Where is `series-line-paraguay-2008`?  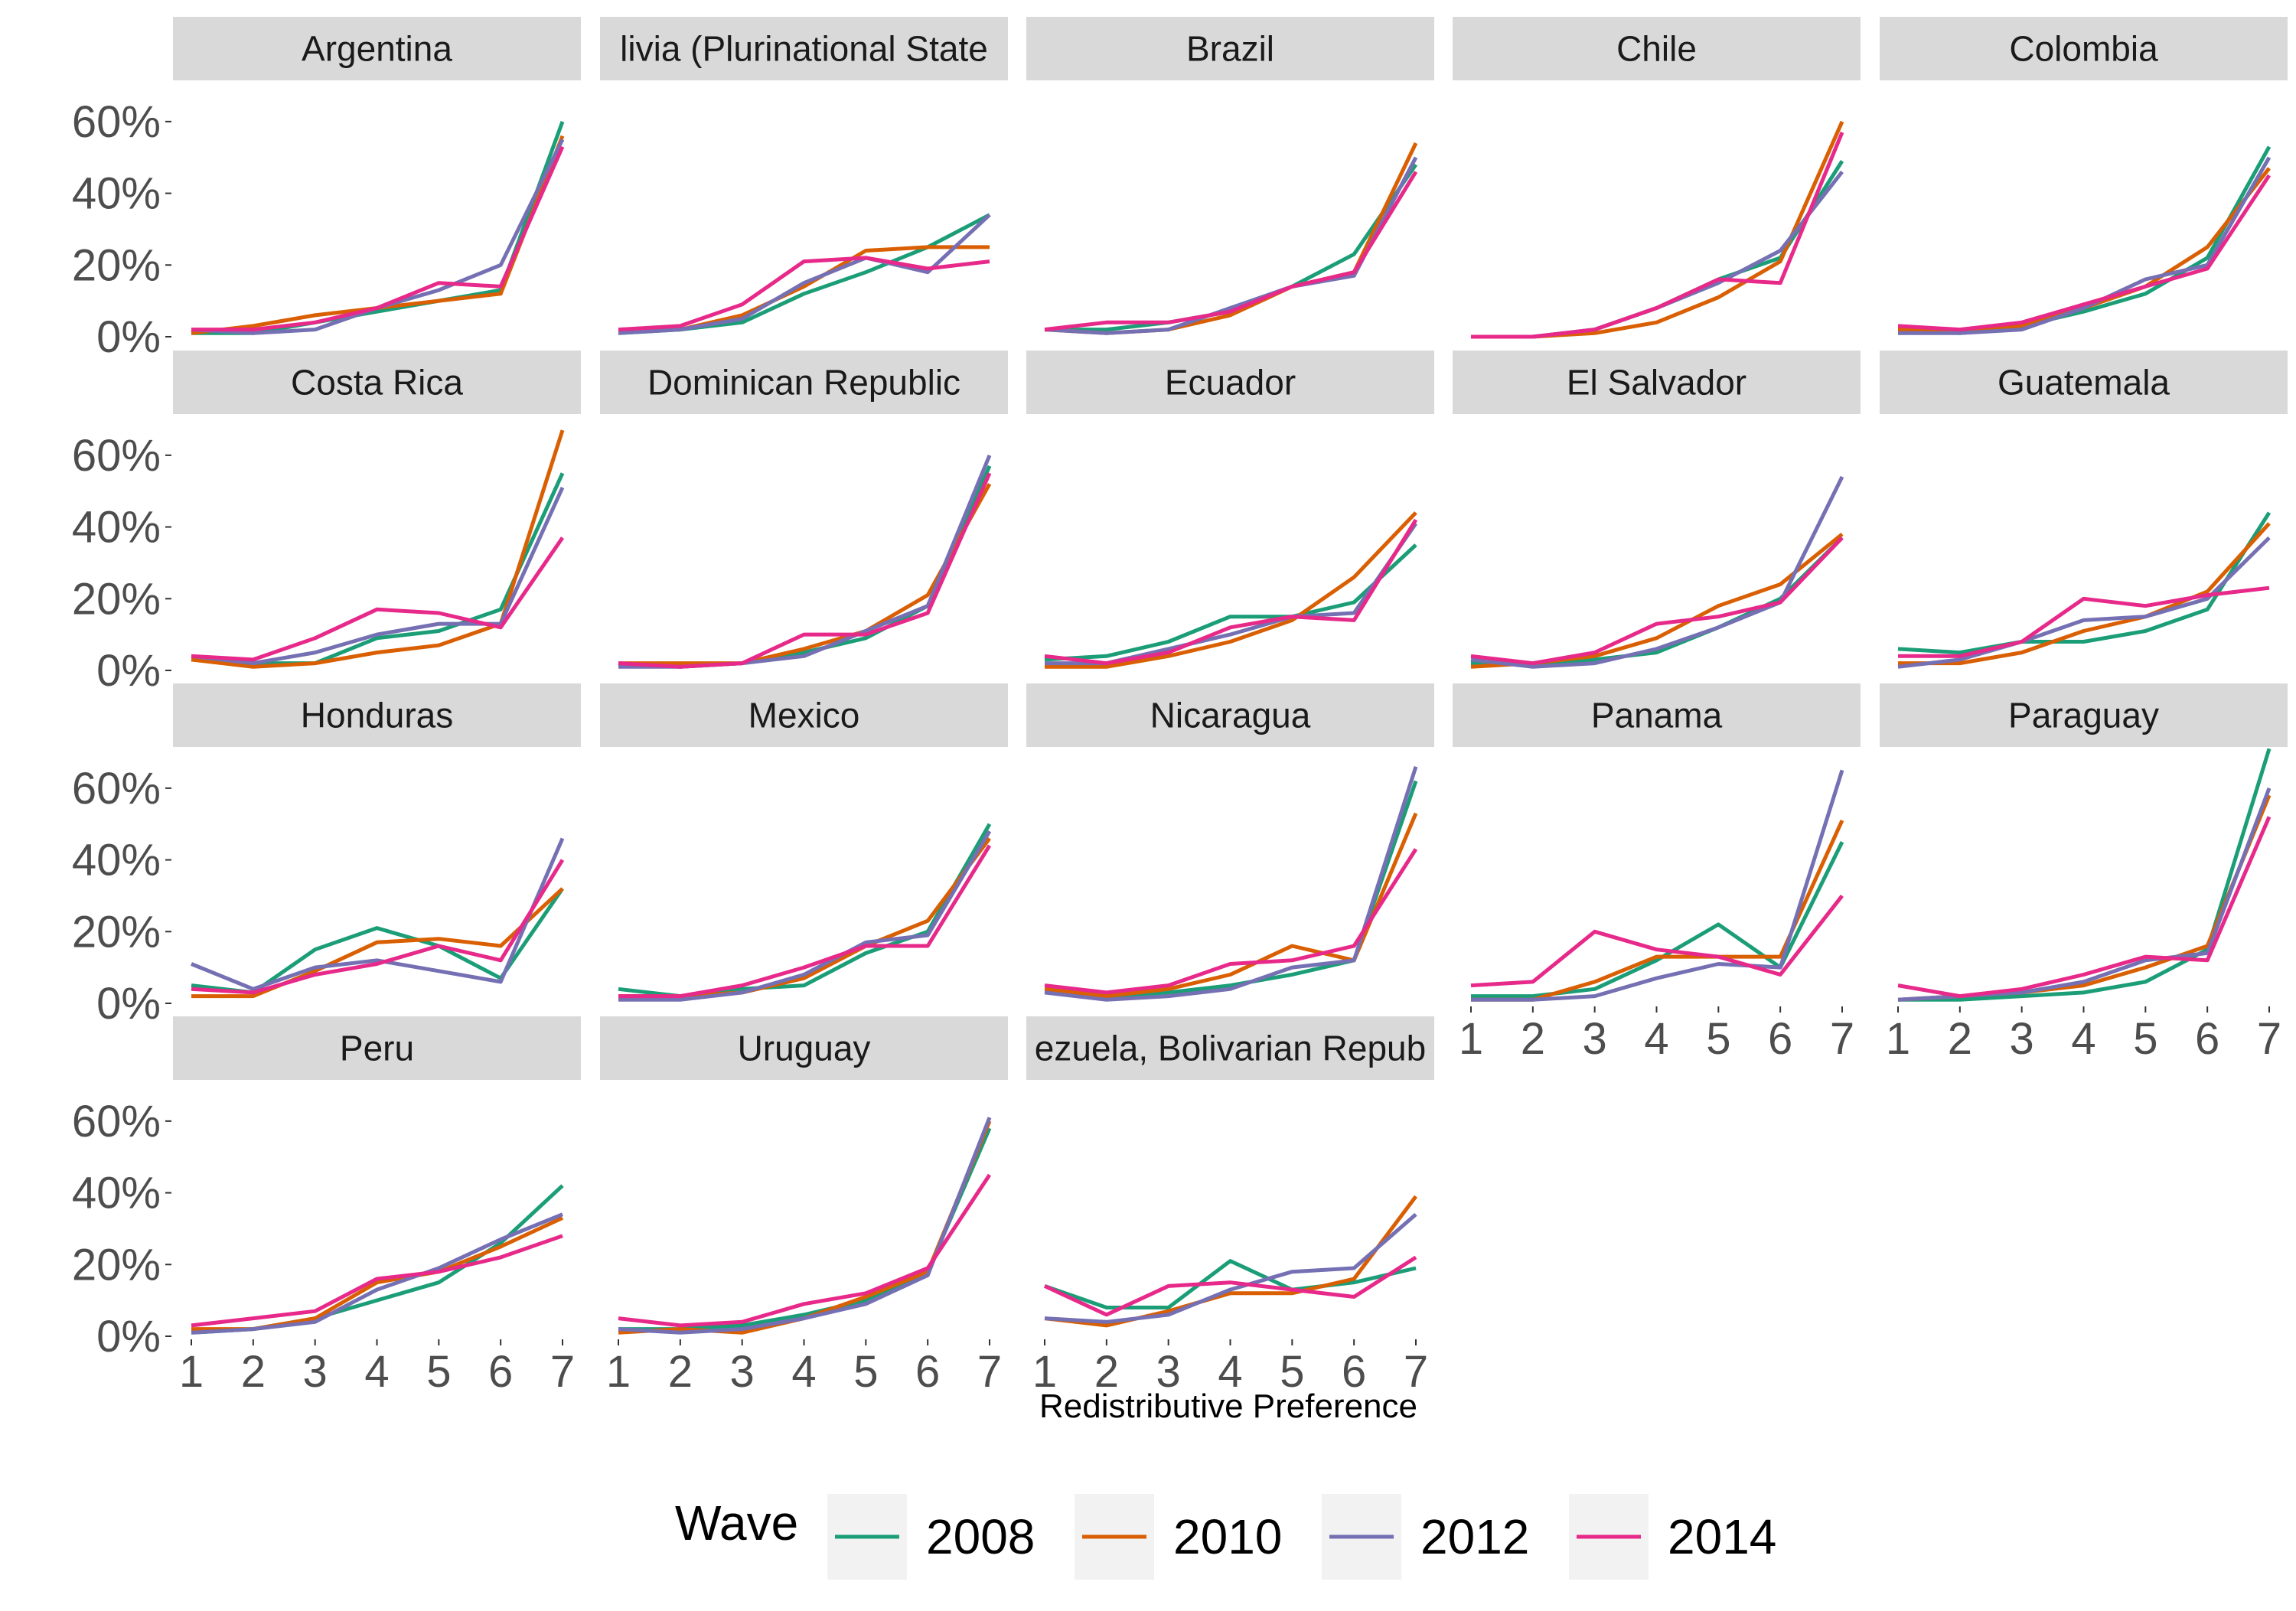 series-line-paraguay-2008 is located at coordinates (2085, 875).